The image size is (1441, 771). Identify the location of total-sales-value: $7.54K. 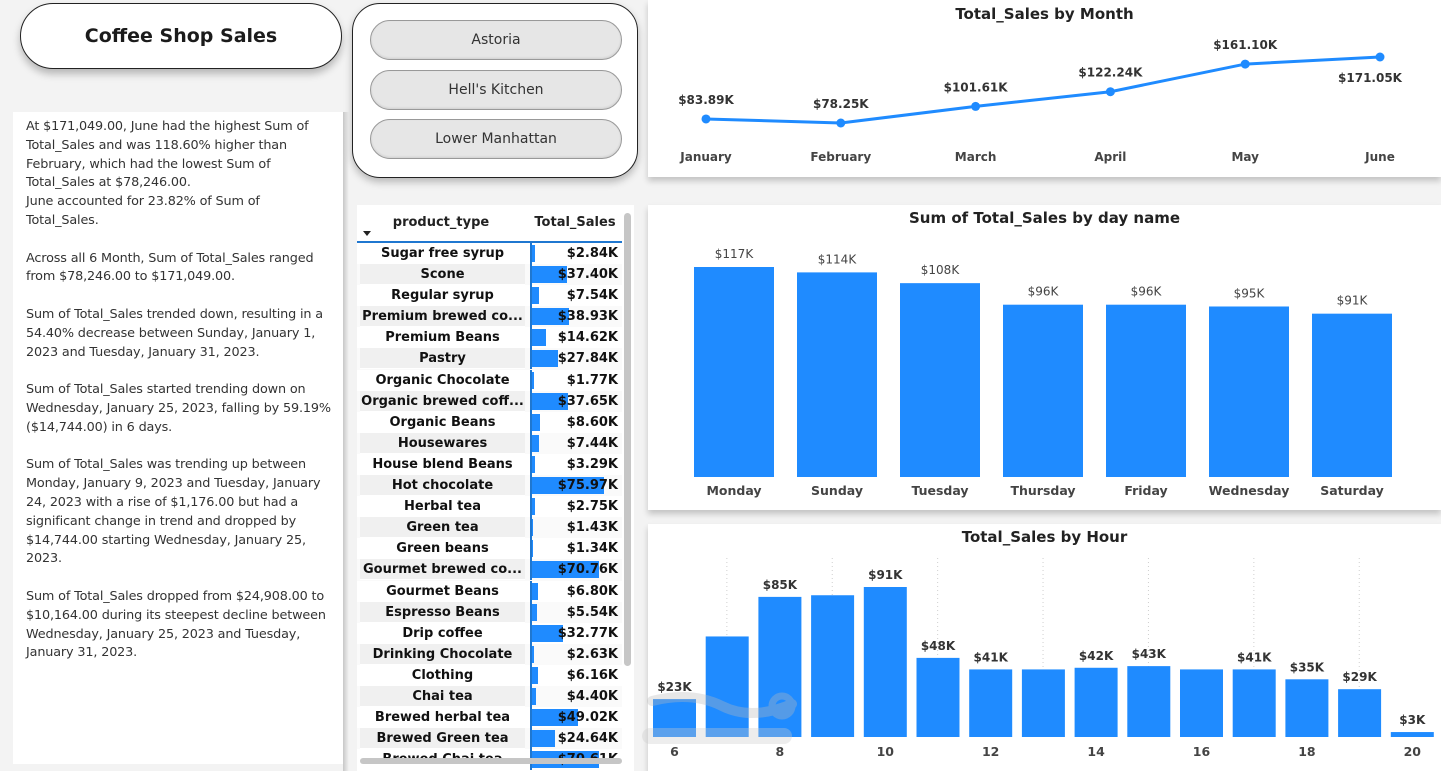
(592, 296).